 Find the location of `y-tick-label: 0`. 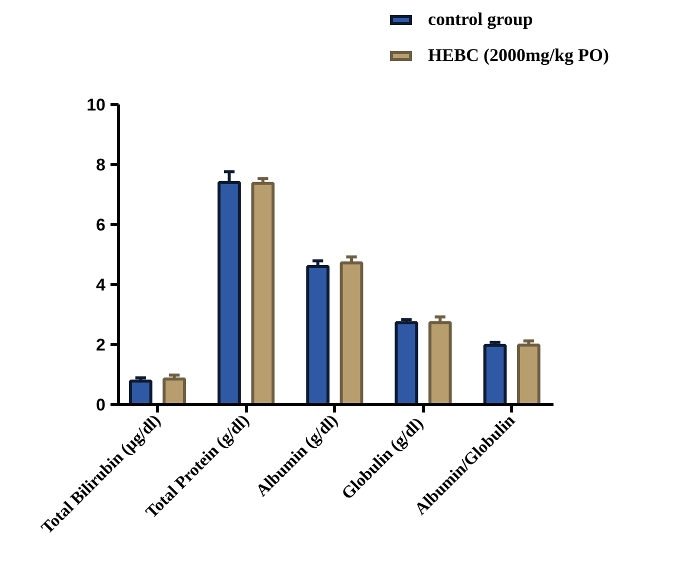

y-tick-label: 0 is located at coordinates (101, 405).